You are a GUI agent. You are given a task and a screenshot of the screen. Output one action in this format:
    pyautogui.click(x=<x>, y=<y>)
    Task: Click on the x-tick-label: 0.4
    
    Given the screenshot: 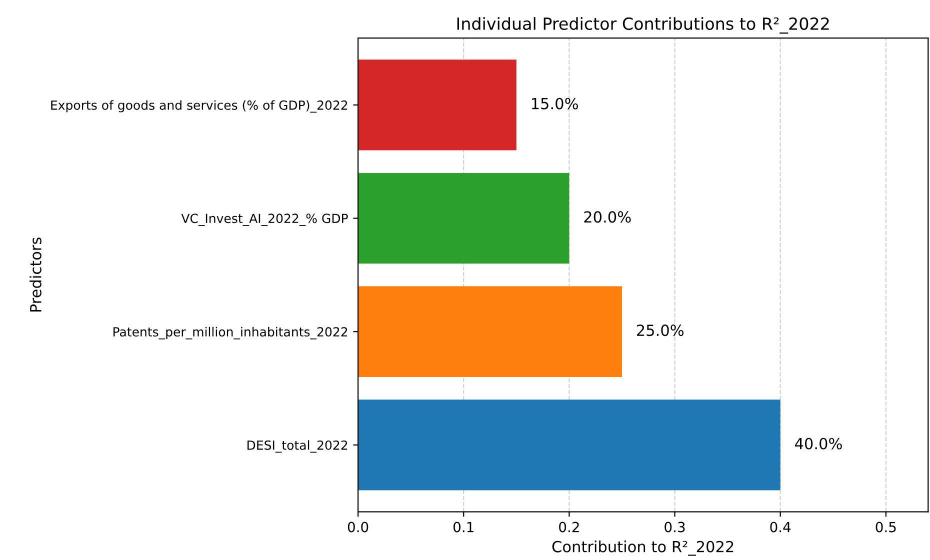 What is the action you would take?
    pyautogui.click(x=780, y=527)
    